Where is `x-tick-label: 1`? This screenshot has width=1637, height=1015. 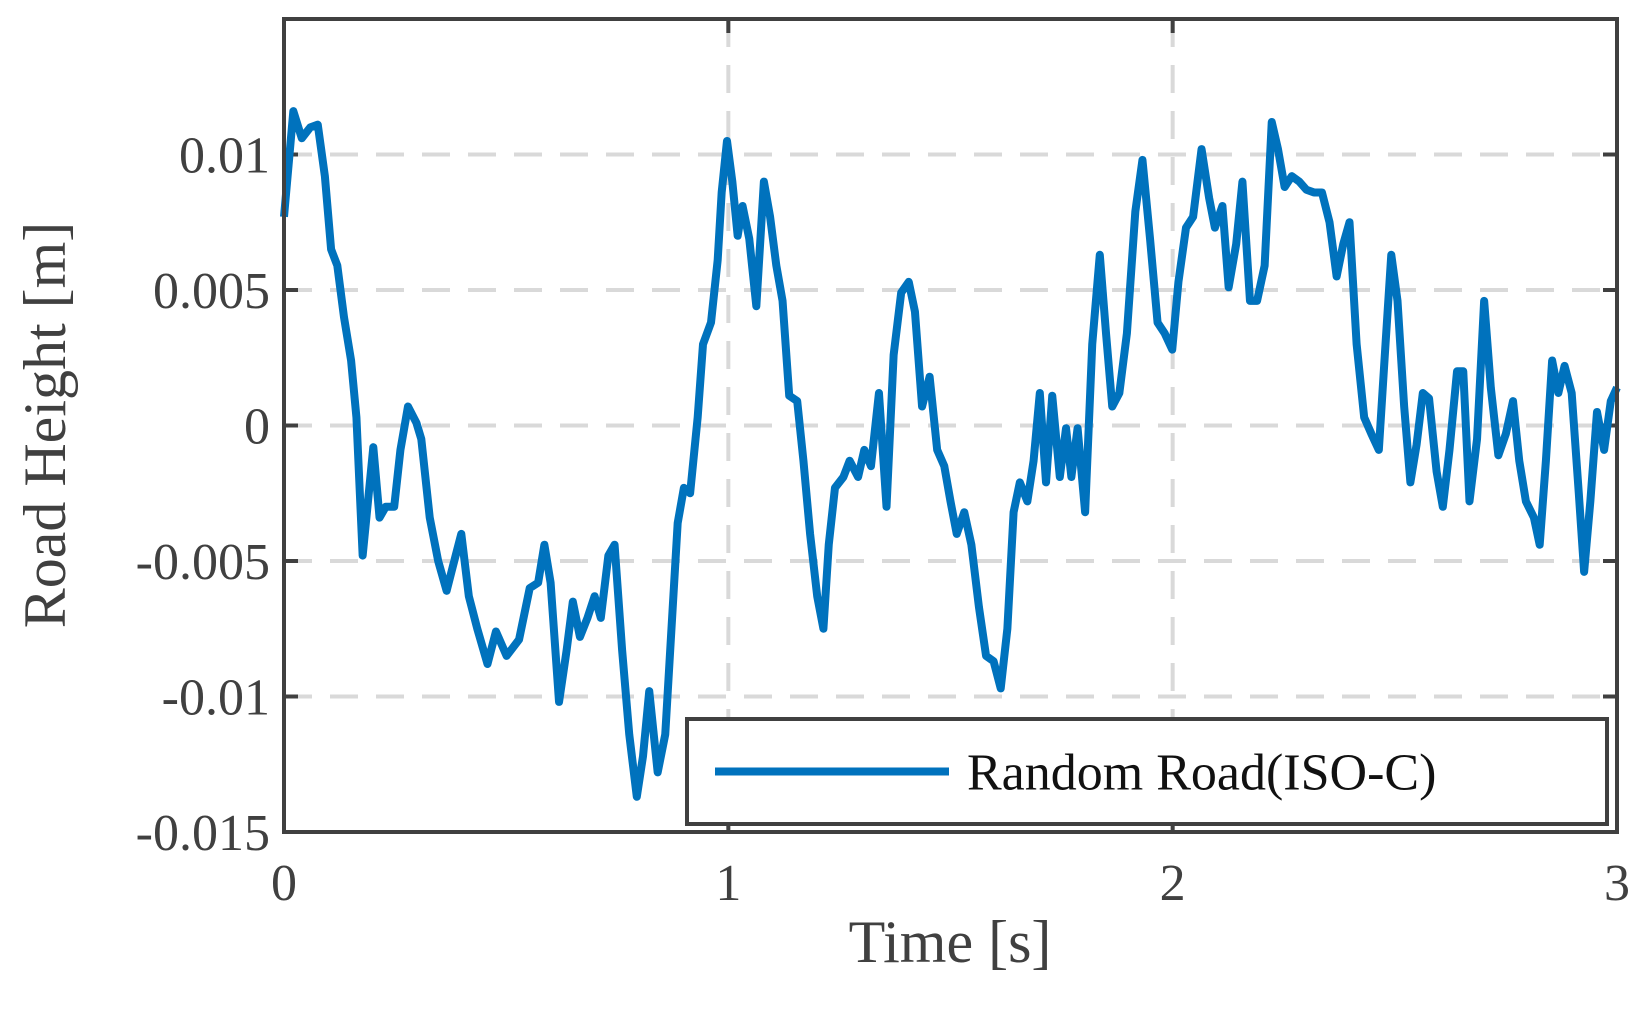
x-tick-label: 1 is located at coordinates (728, 883).